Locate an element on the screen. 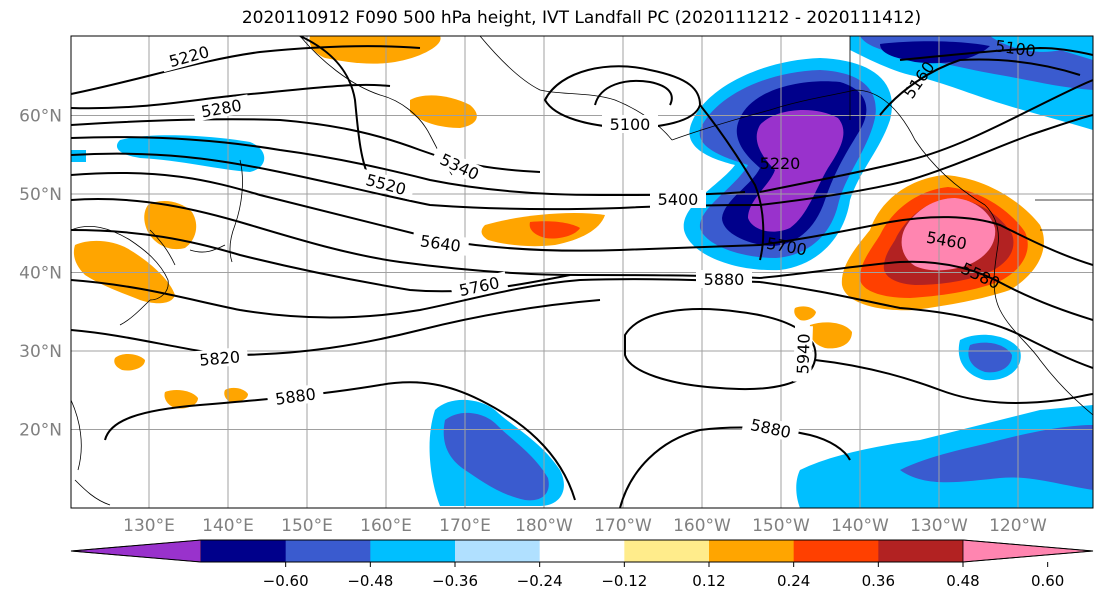 Image resolution: width=1105 pixels, height=601 pixels. pos-region-central-core is located at coordinates (554, 230).